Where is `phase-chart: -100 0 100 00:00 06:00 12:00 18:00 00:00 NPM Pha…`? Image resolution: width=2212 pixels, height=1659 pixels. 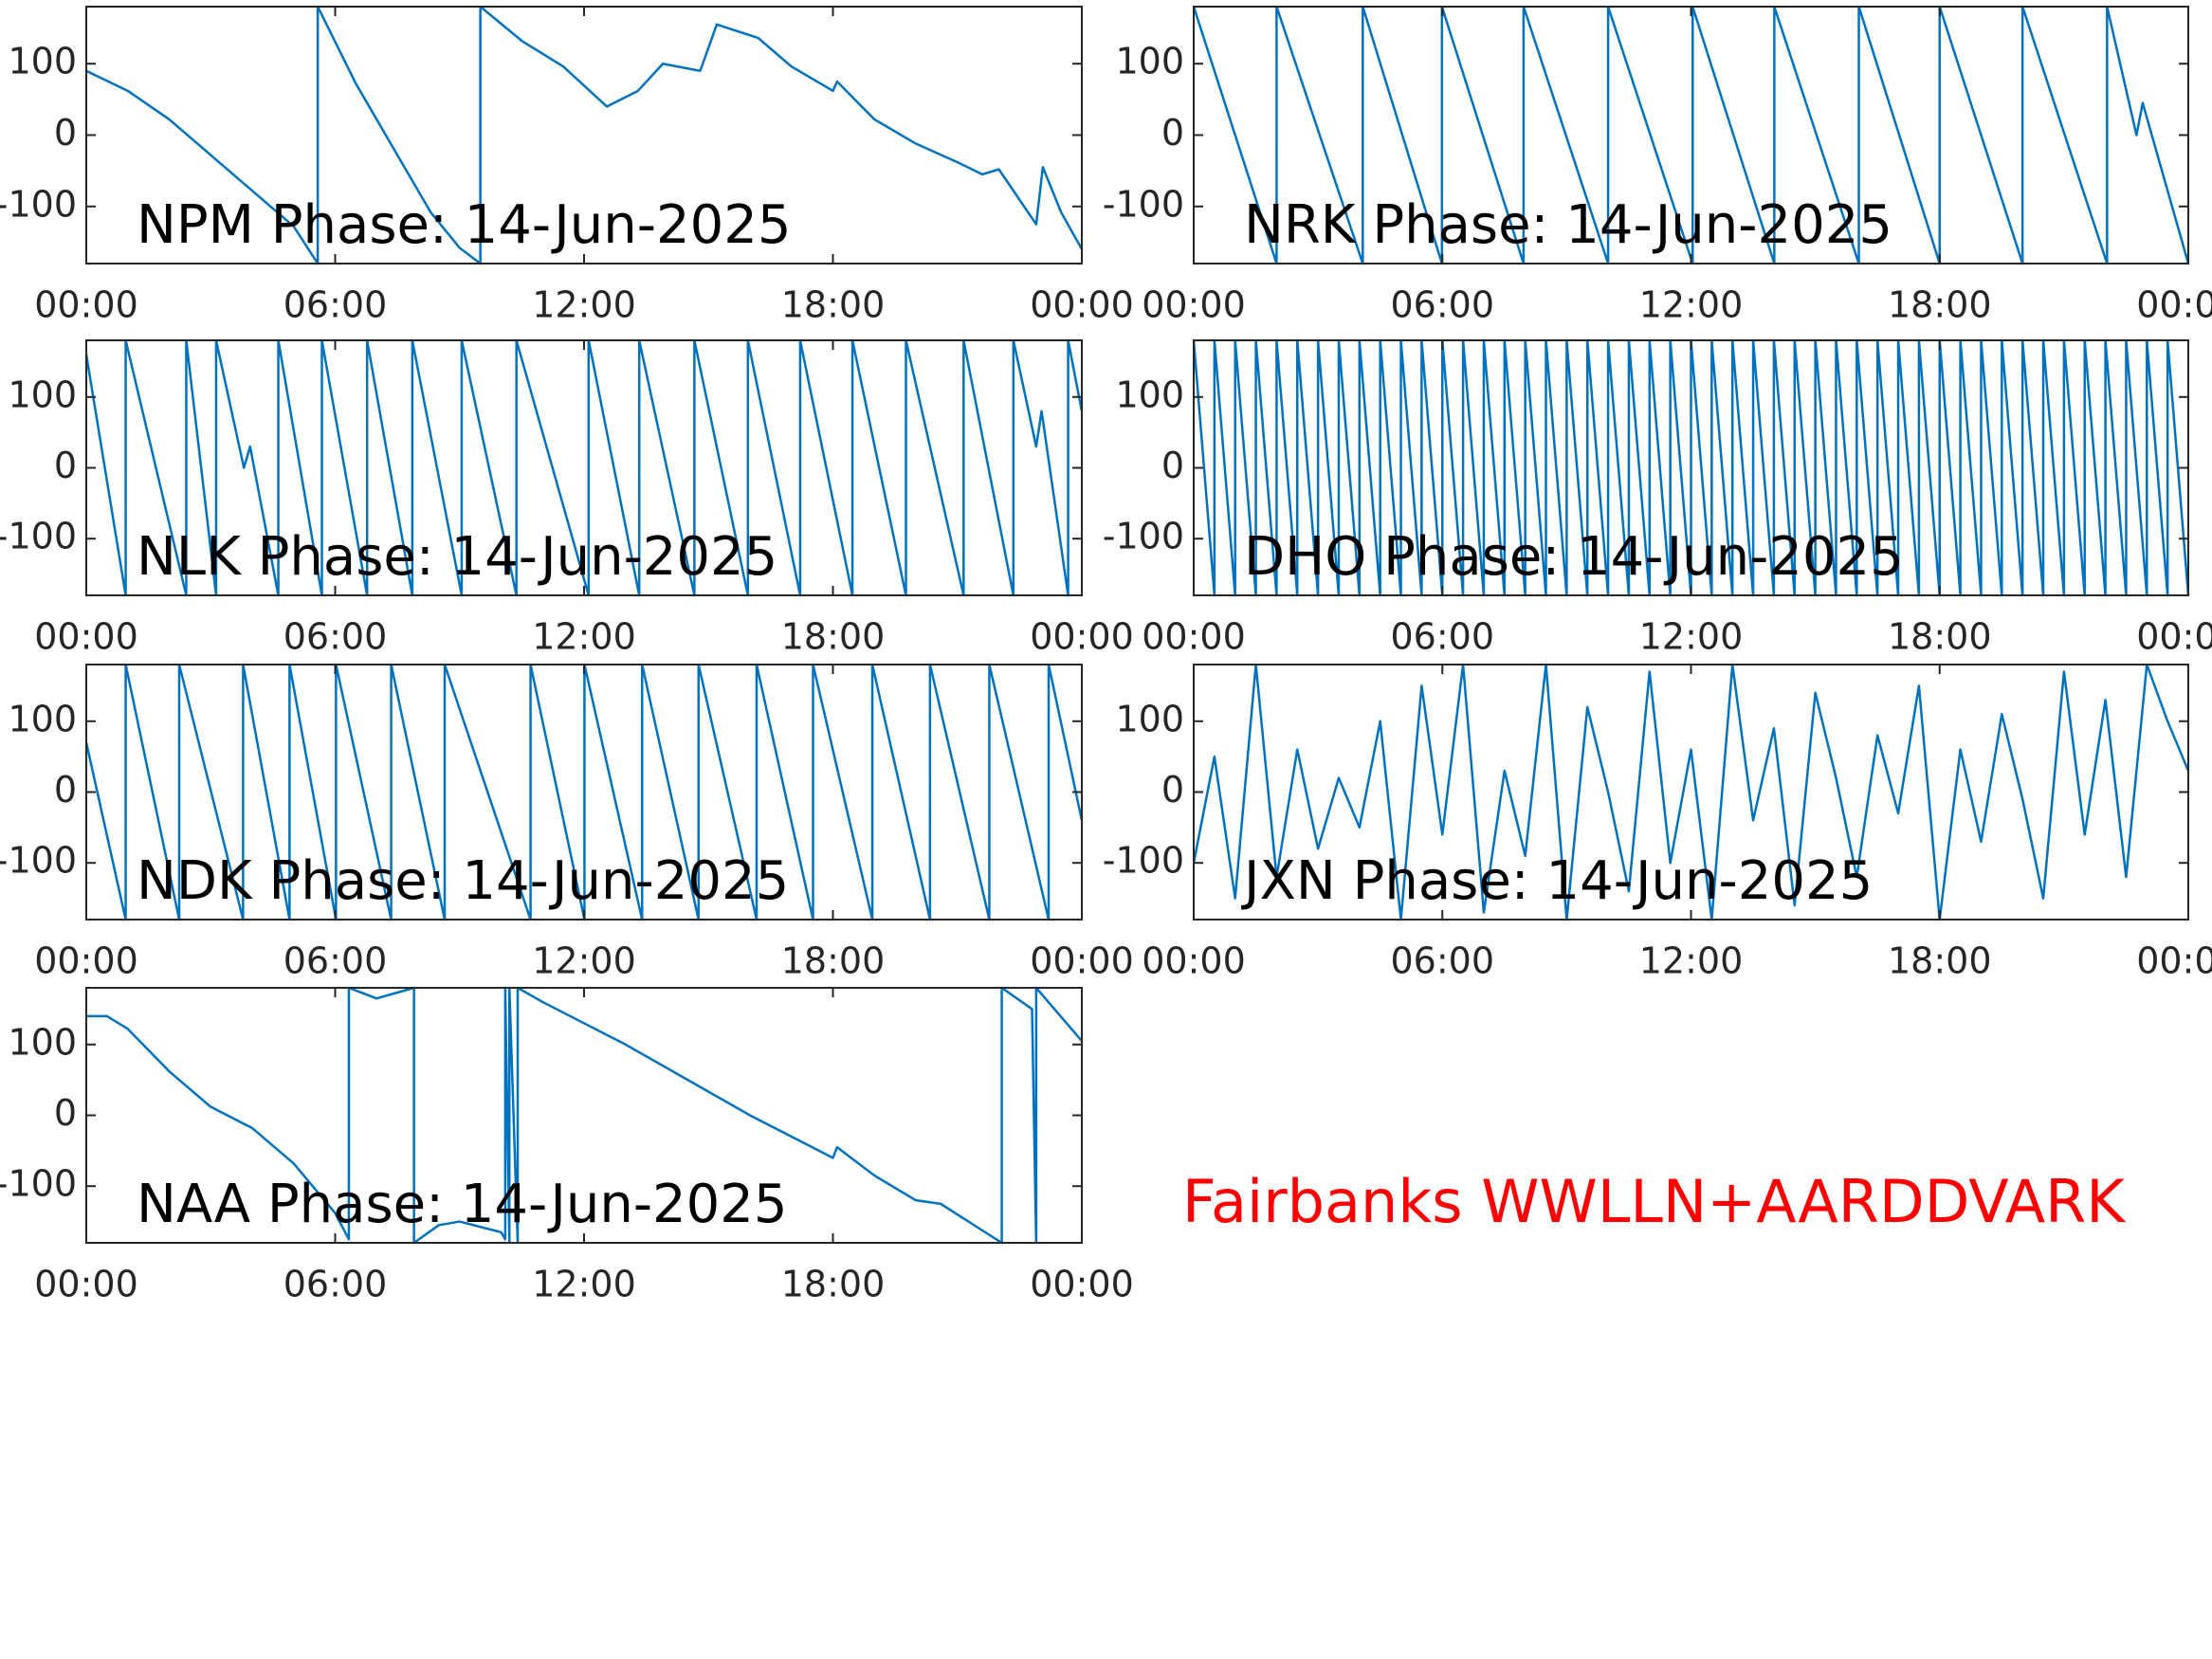 phase-chart: -100 0 100 00:00 06:00 12:00 18:00 00:00 NPM Pha… is located at coordinates (567, 165).